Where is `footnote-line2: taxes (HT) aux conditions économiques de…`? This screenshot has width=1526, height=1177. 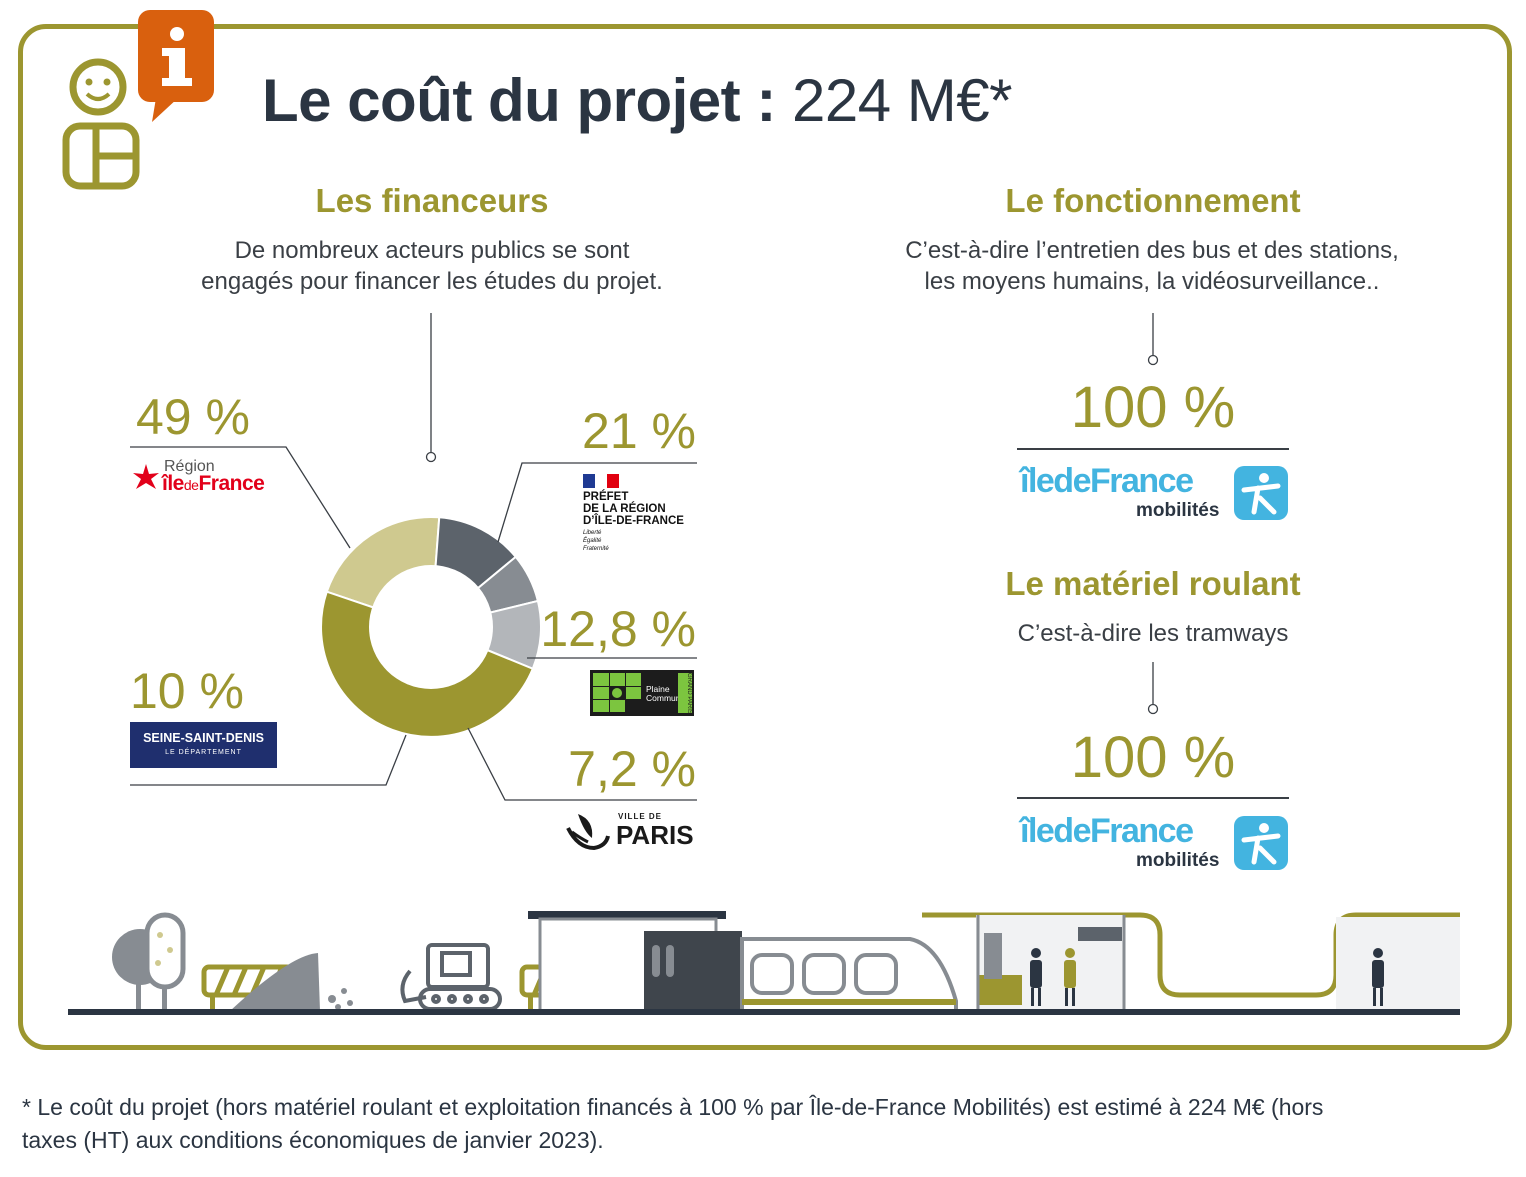 footnote-line2: taxes (HT) aux conditions économiques de… is located at coordinates (313, 1140).